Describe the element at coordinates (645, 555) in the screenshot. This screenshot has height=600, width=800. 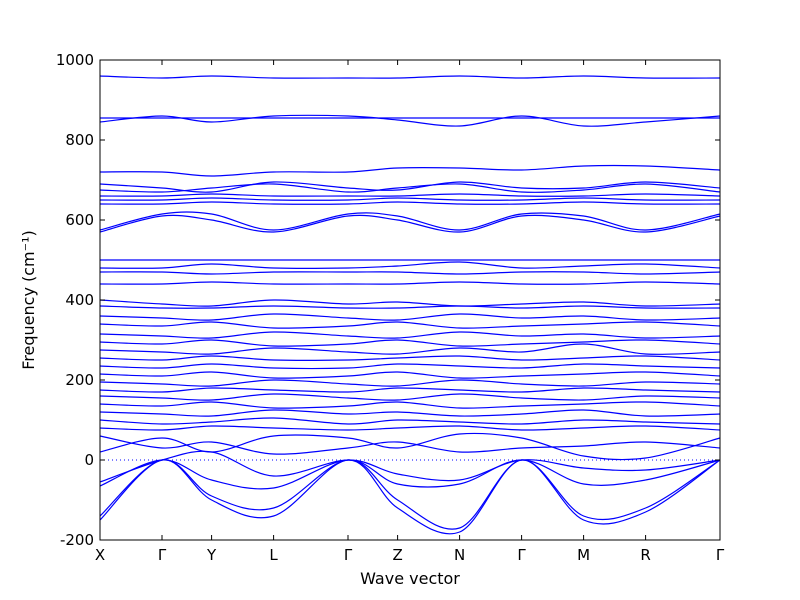
I see `x-tick-label: R` at that location.